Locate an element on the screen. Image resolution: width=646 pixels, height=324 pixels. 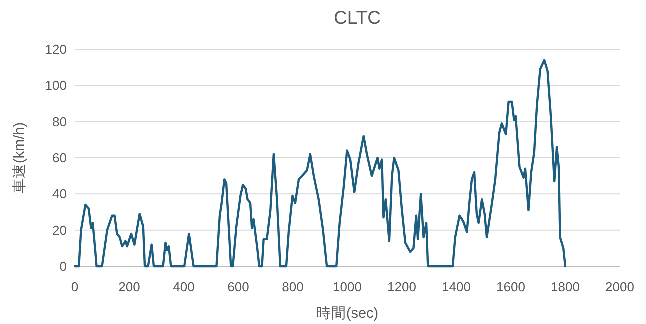
x-tick-label: 1400 is located at coordinates (456, 287).